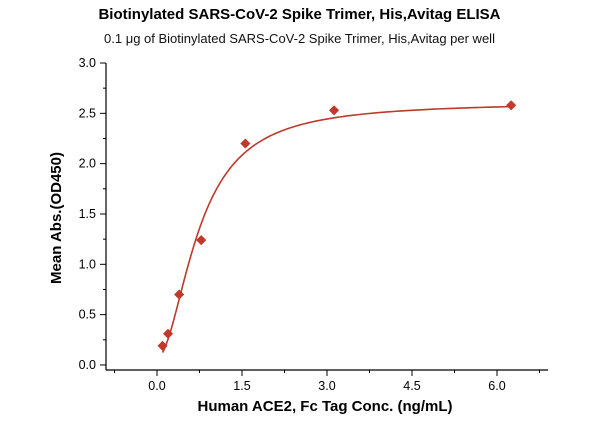 The image size is (599, 428). I want to click on x-tick-label: 3.0, so click(326, 386).